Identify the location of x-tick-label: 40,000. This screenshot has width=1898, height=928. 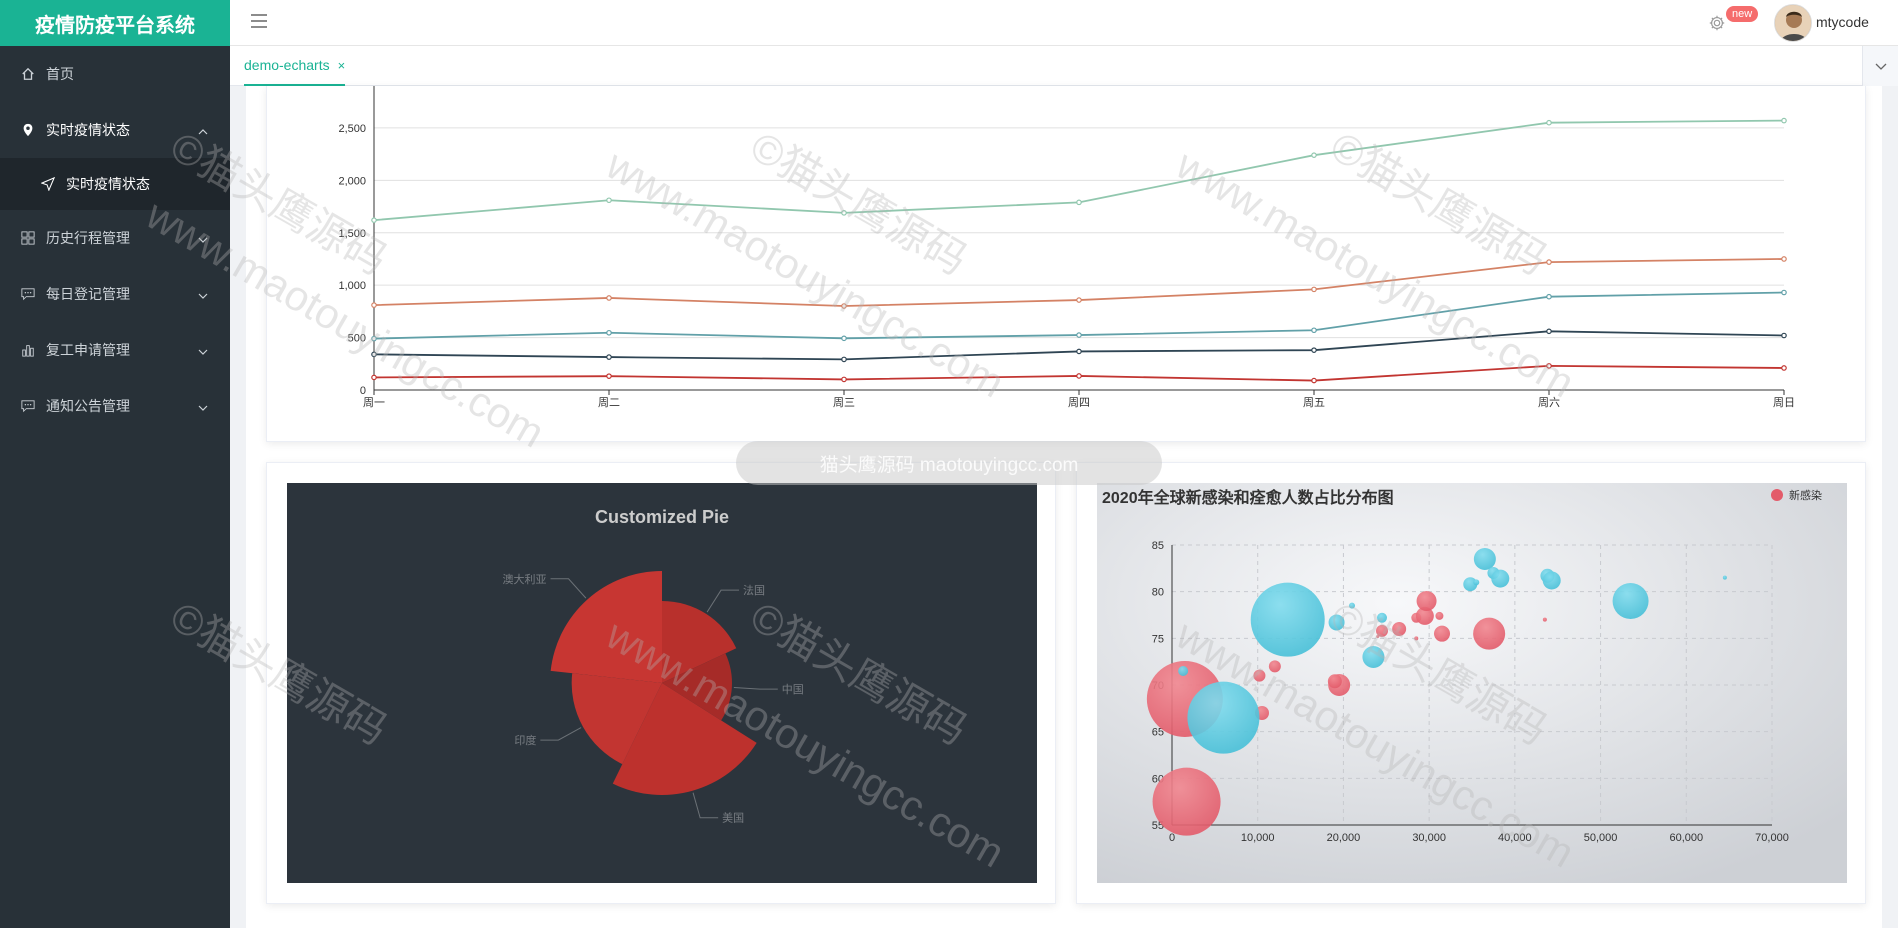
(1515, 838).